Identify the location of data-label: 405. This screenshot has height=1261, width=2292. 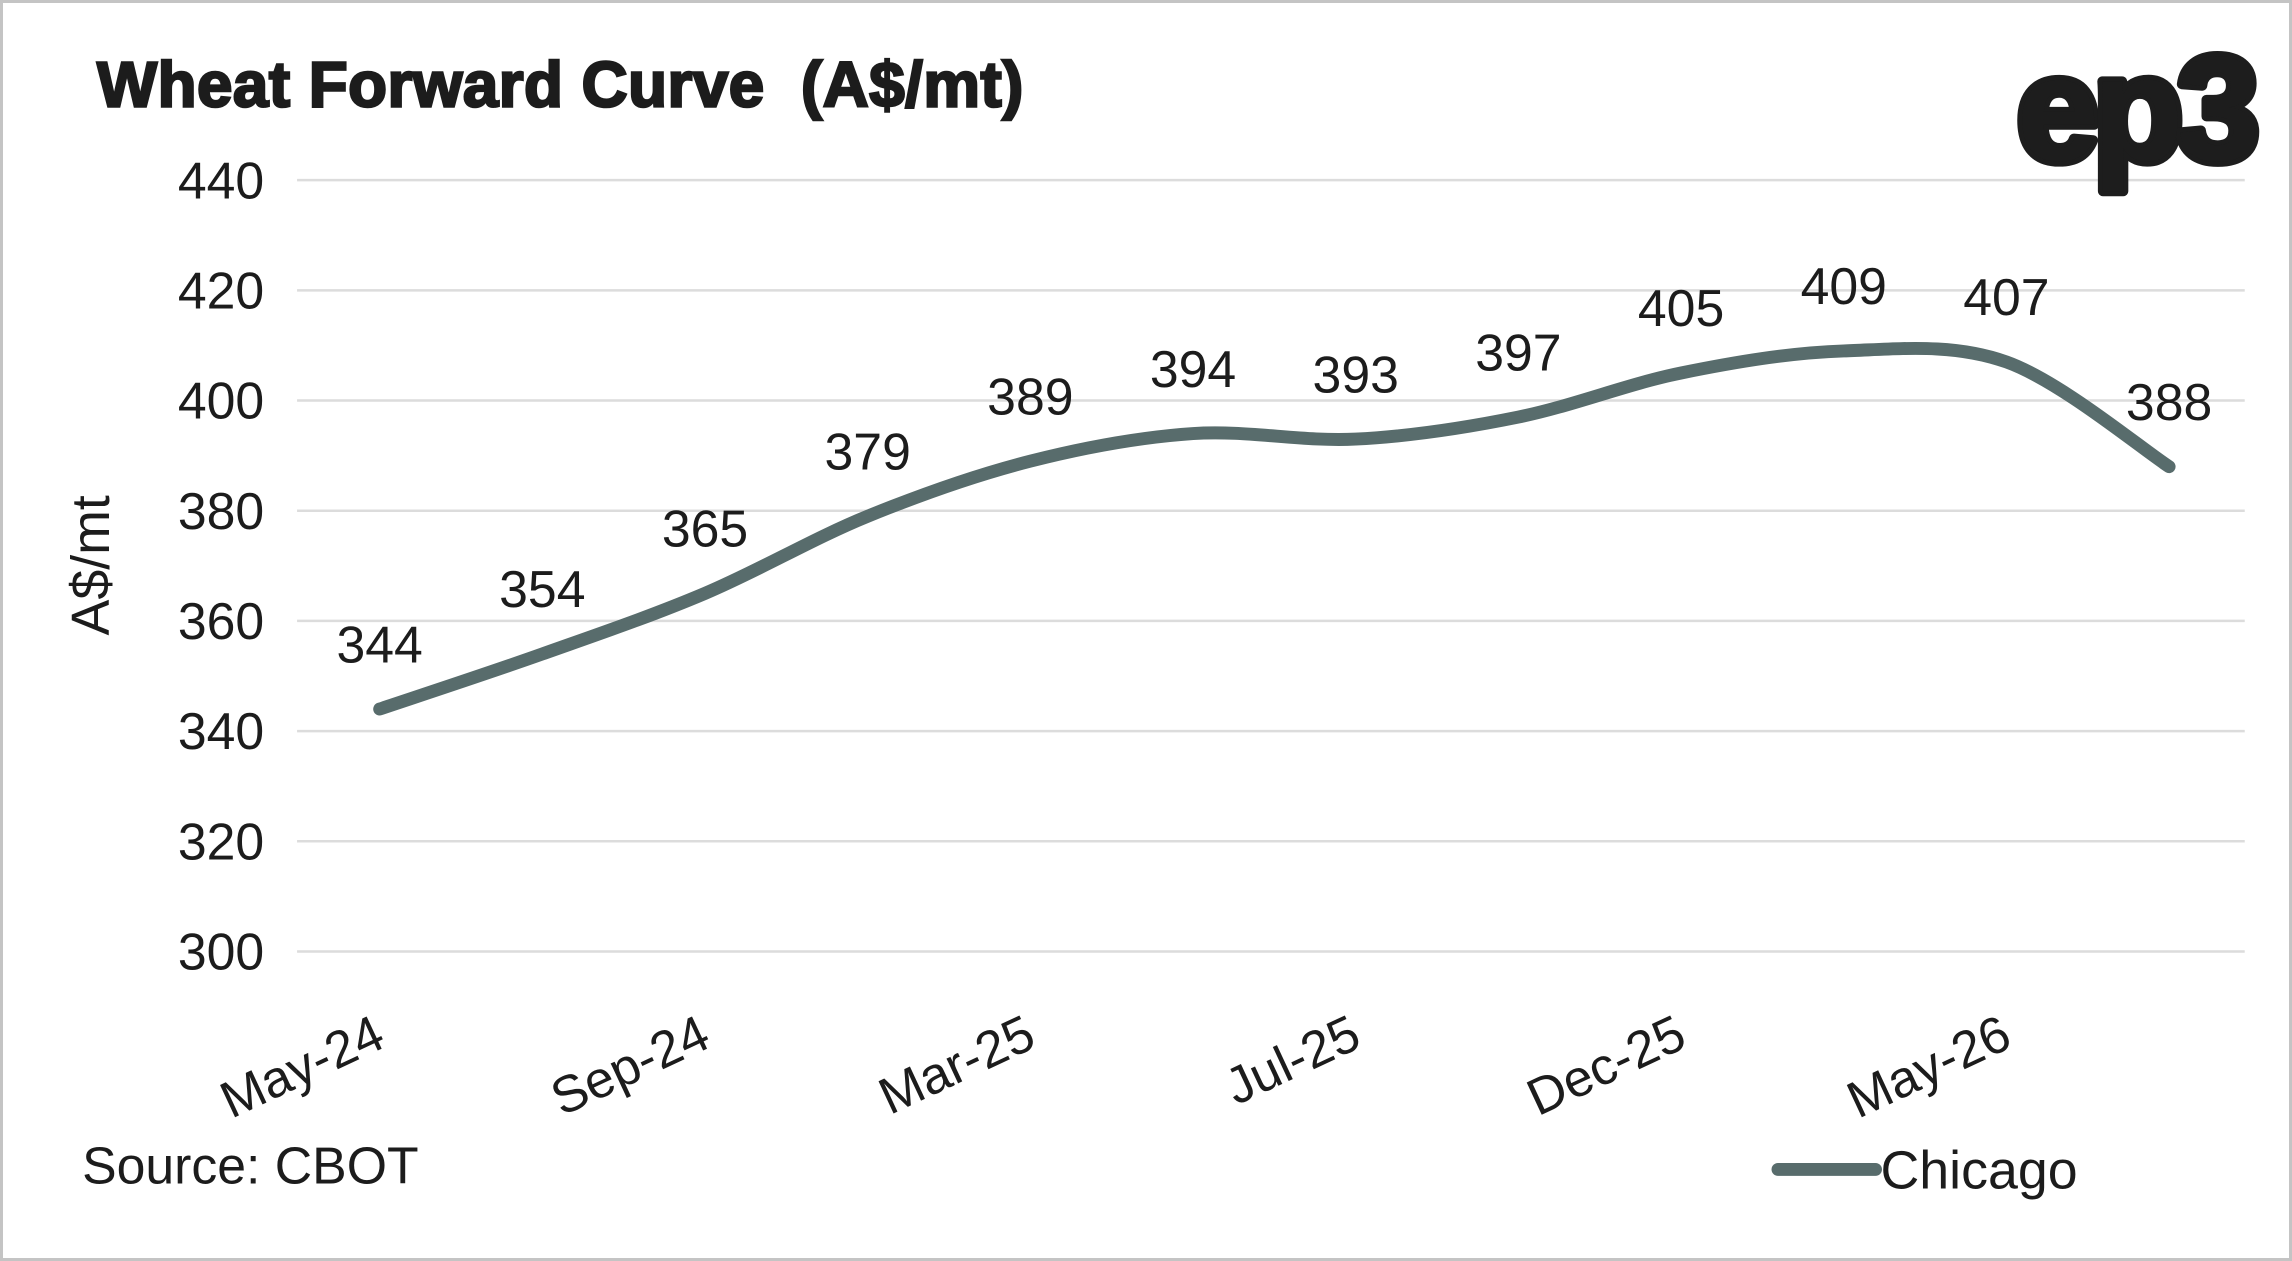
(1681, 308).